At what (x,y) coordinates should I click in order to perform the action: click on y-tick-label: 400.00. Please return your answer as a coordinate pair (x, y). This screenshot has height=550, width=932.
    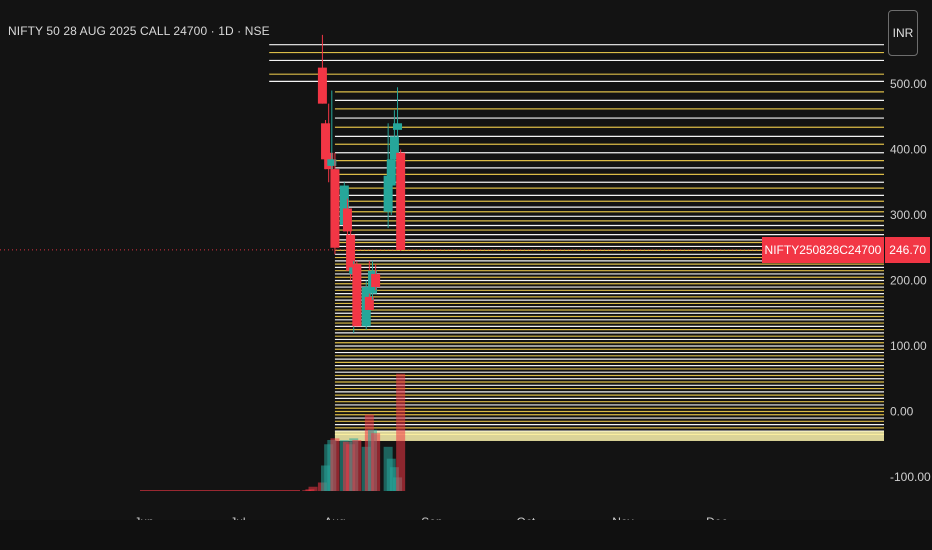
    Looking at the image, I should click on (908, 150).